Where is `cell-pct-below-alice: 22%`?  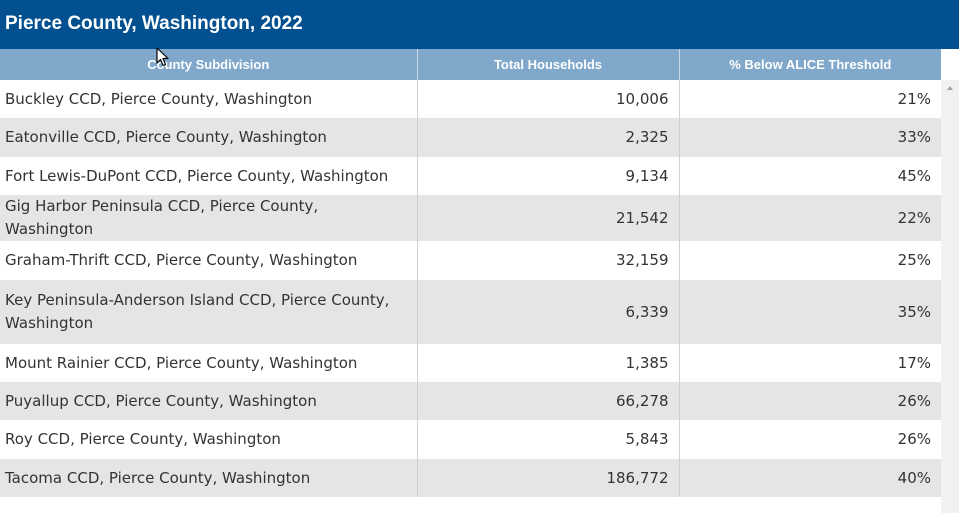
cell-pct-below-alice: 22% is located at coordinates (810, 218).